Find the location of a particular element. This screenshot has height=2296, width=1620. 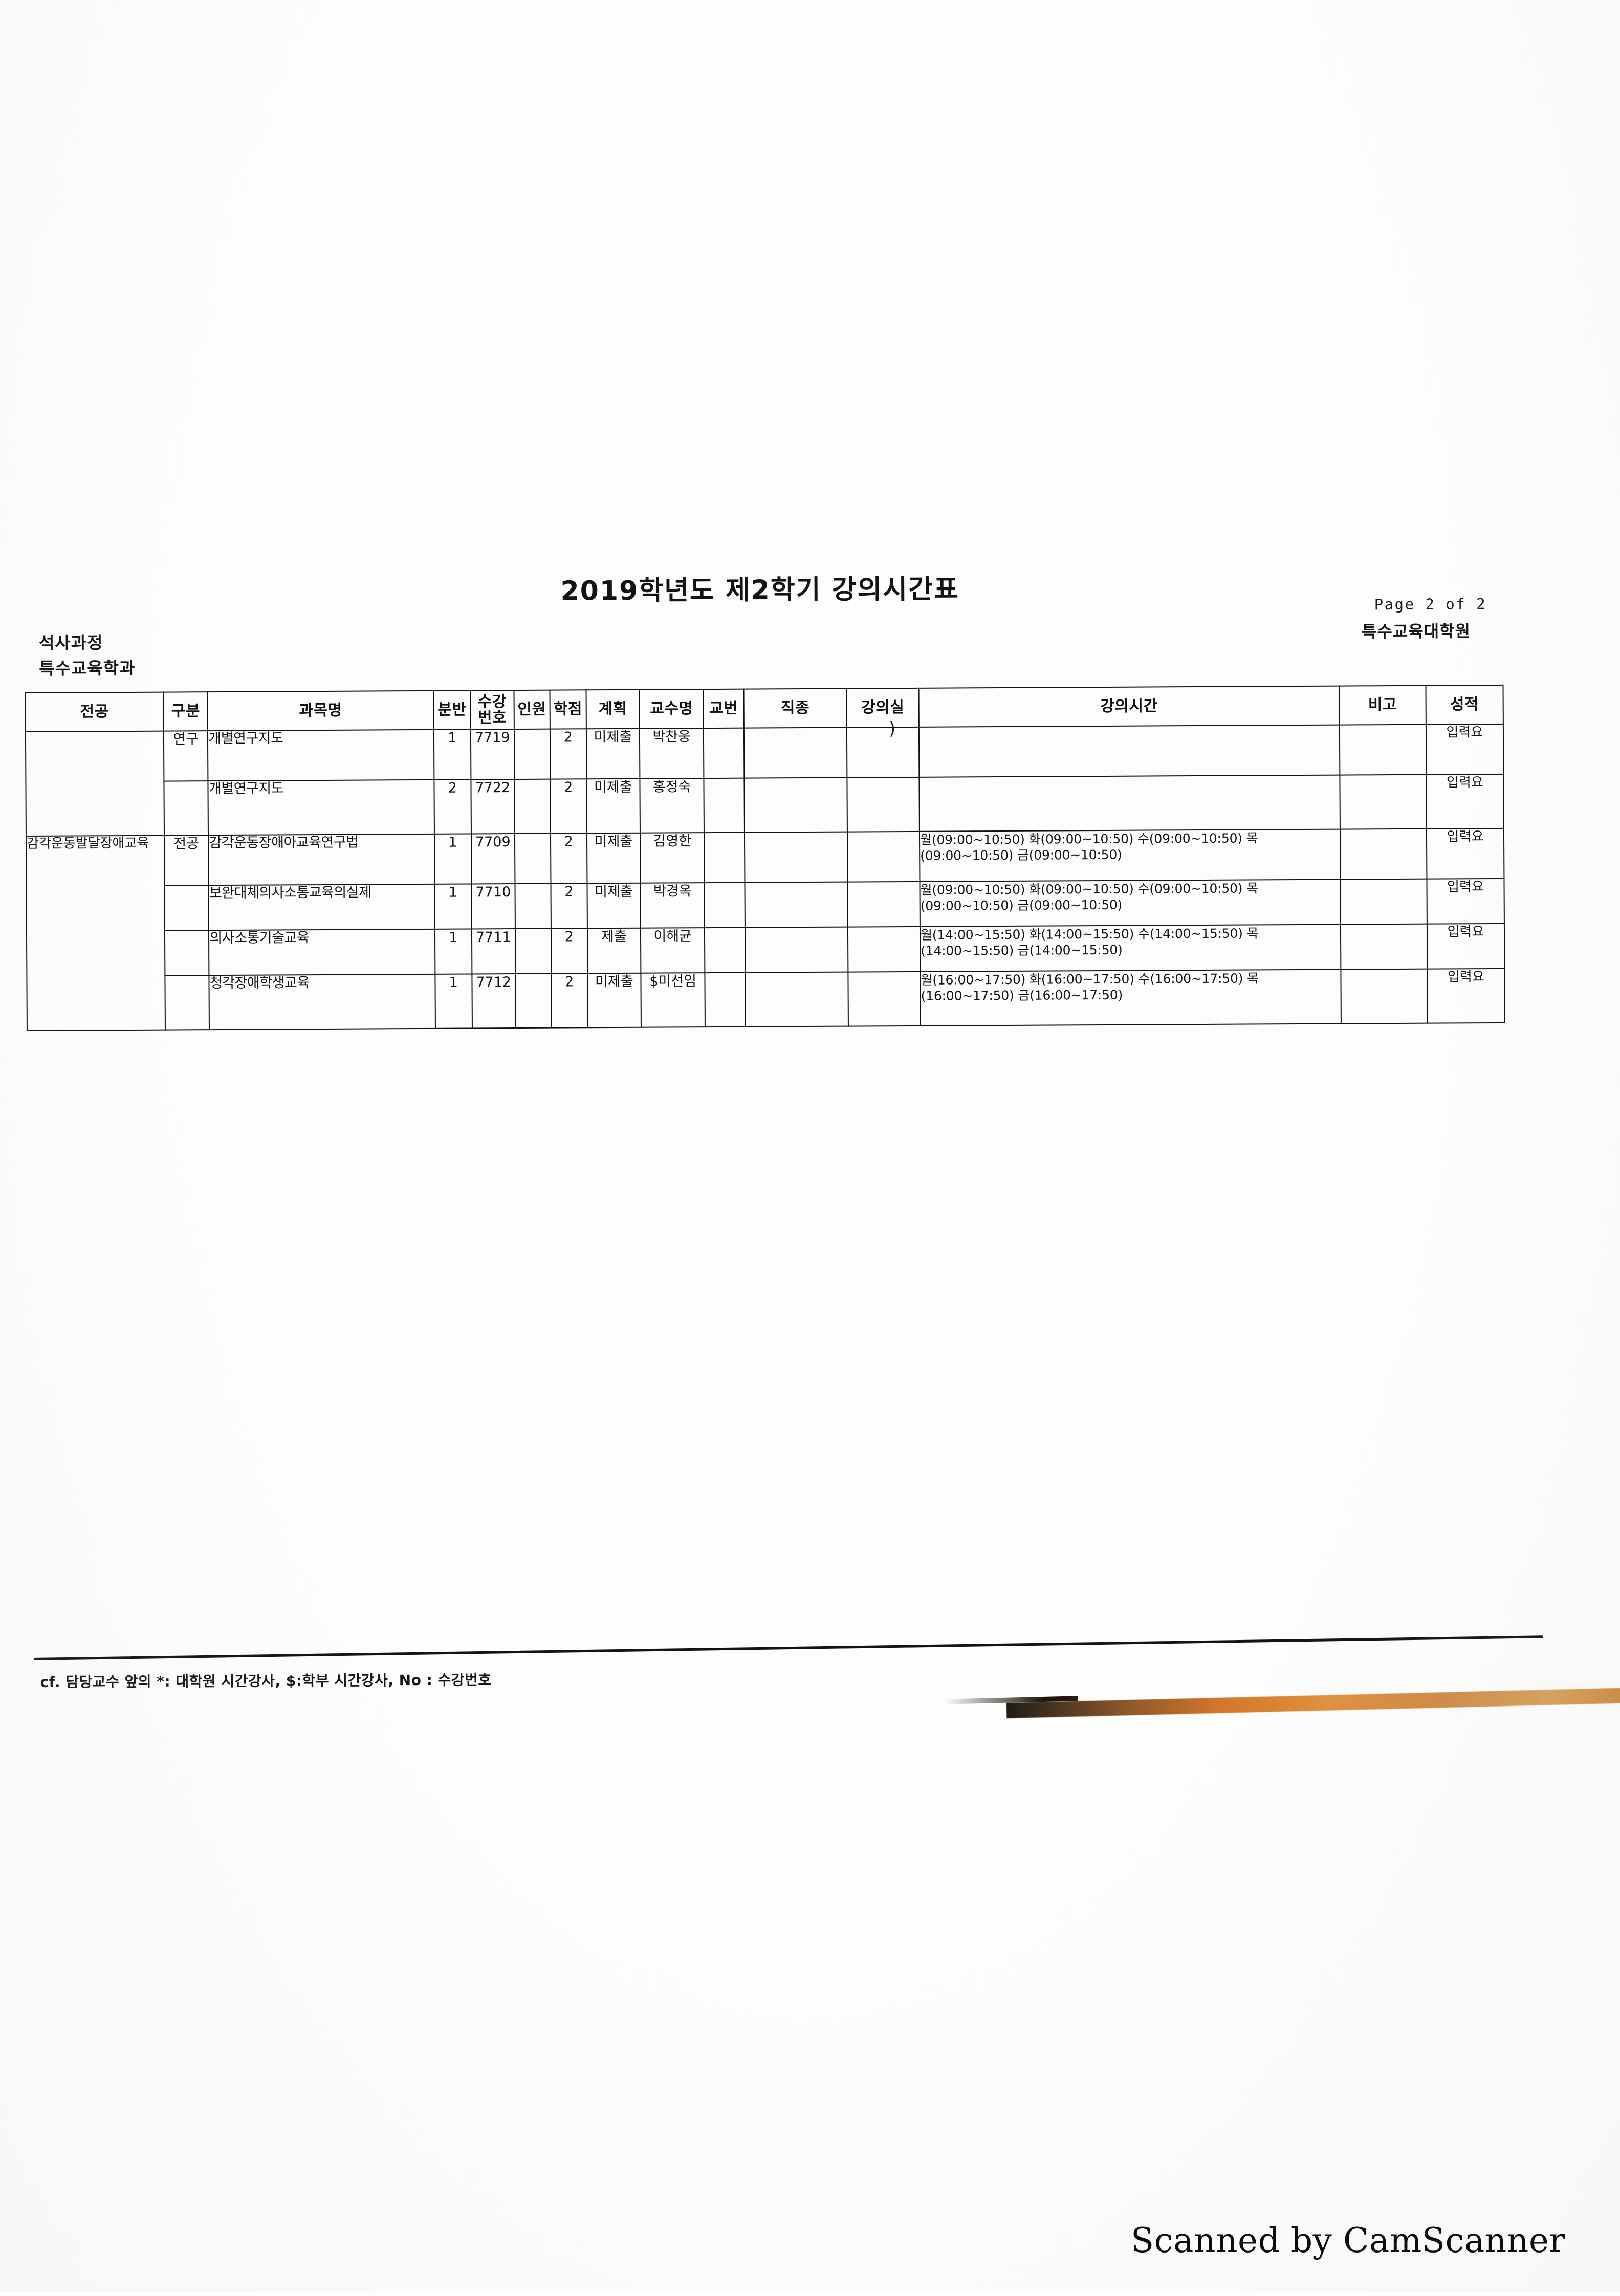

course-timetable: 전공 구분 과목명 분반 수강 번호 인원 학점 계획 교수명 교번 직종 is located at coordinates (765, 858).